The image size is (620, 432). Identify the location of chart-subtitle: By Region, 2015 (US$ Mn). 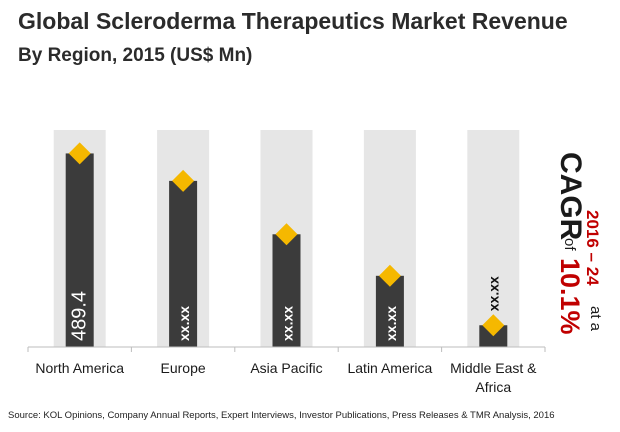
(135, 55).